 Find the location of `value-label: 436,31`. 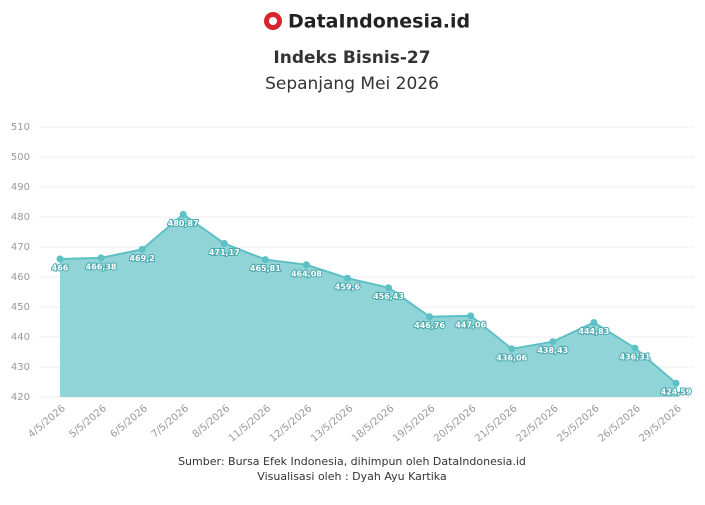

value-label: 436,31 is located at coordinates (634, 357).